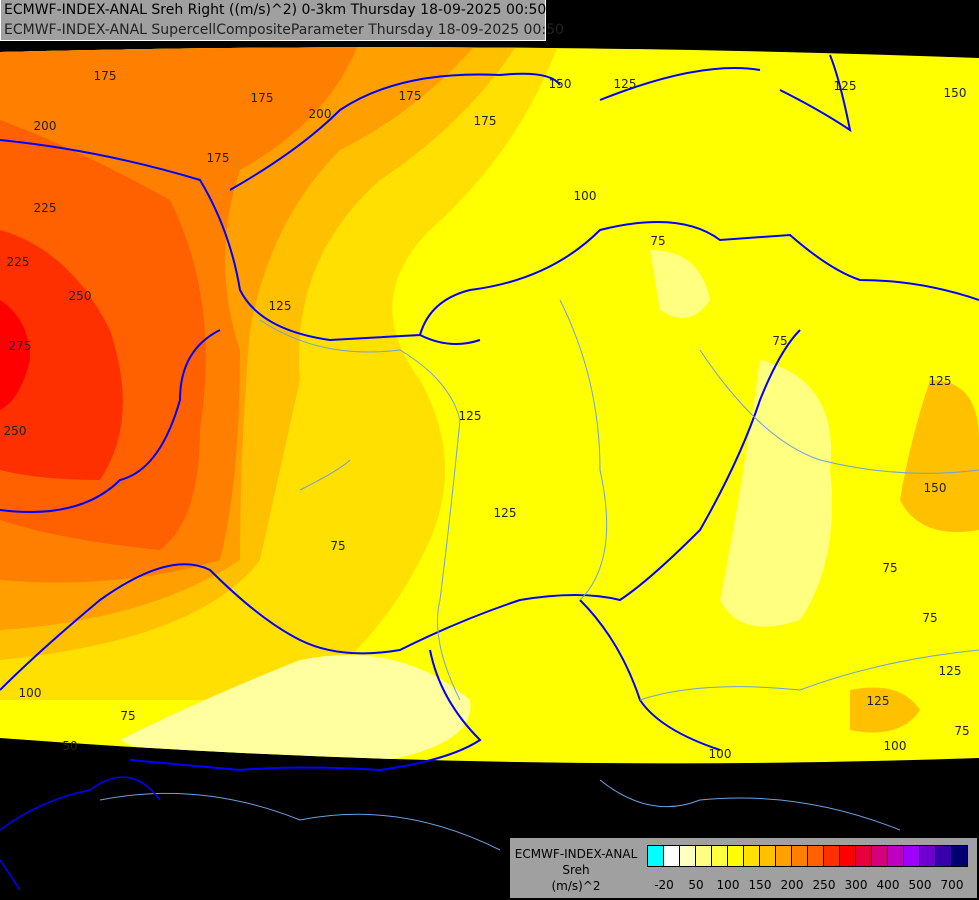  I want to click on contour-label: 50, so click(69, 746).